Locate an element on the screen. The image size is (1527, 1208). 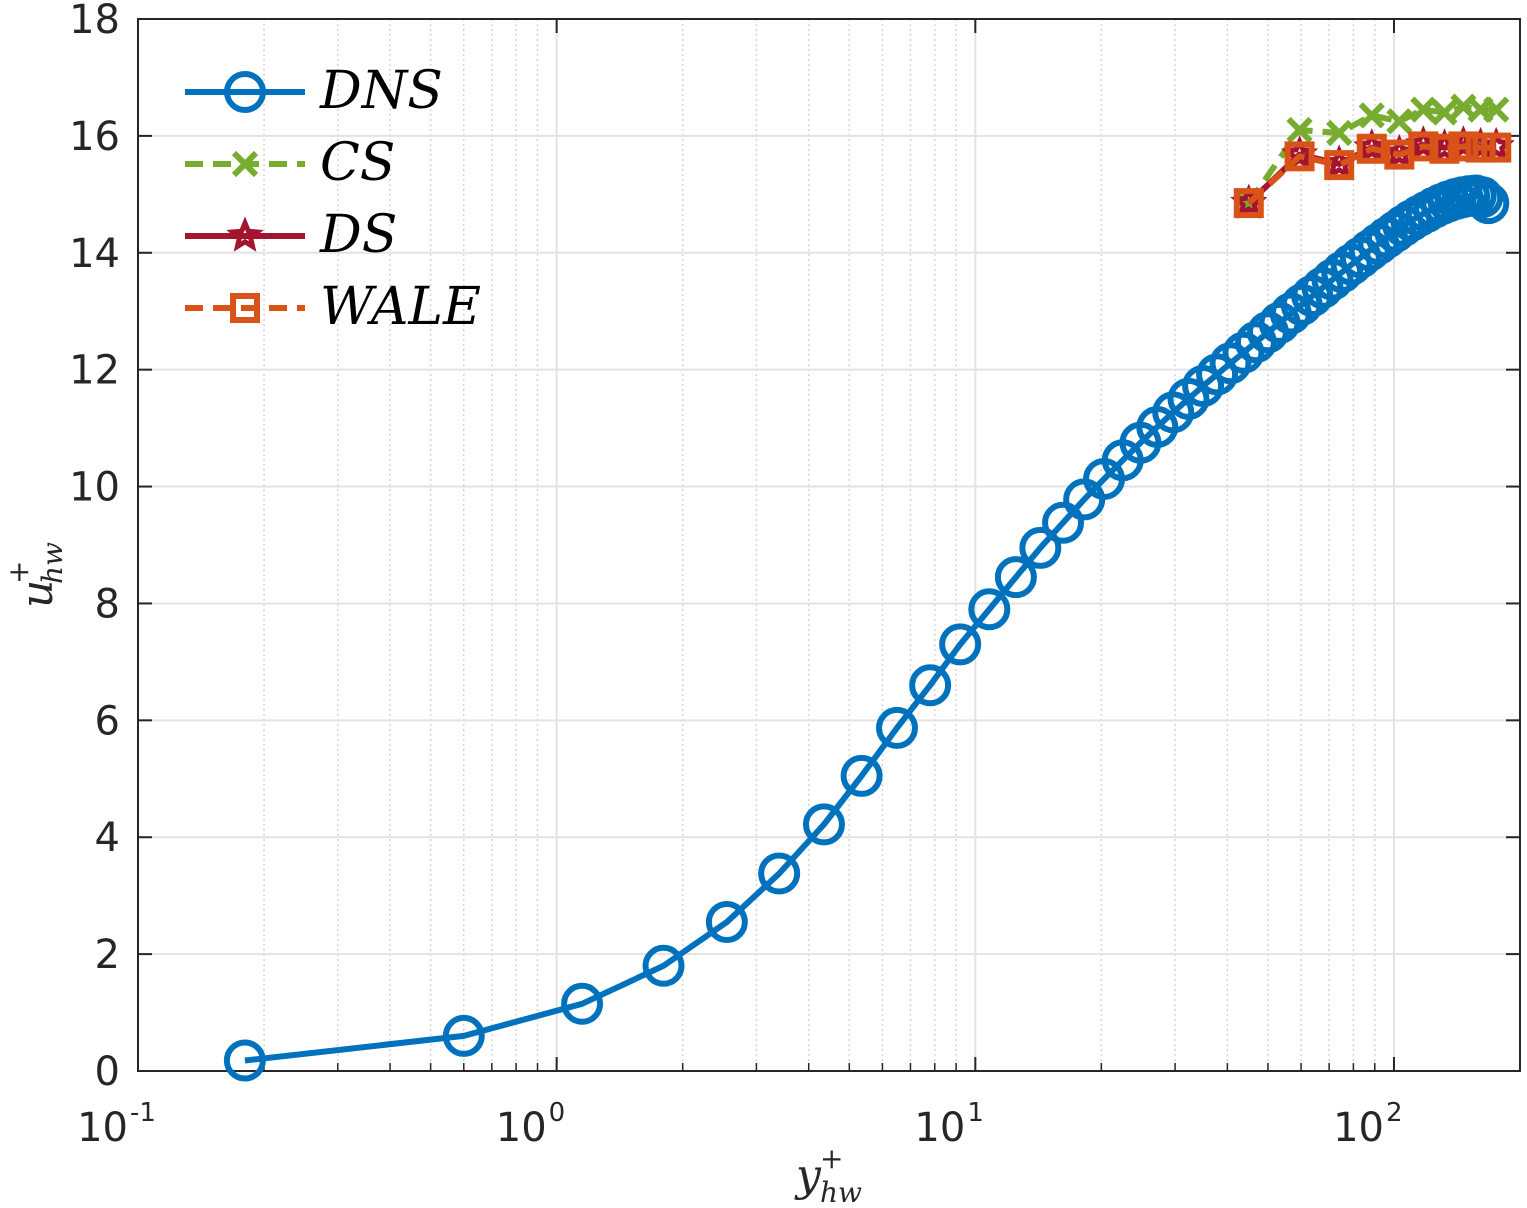
legend-entry-wale: WALE is located at coordinates (333, 307).